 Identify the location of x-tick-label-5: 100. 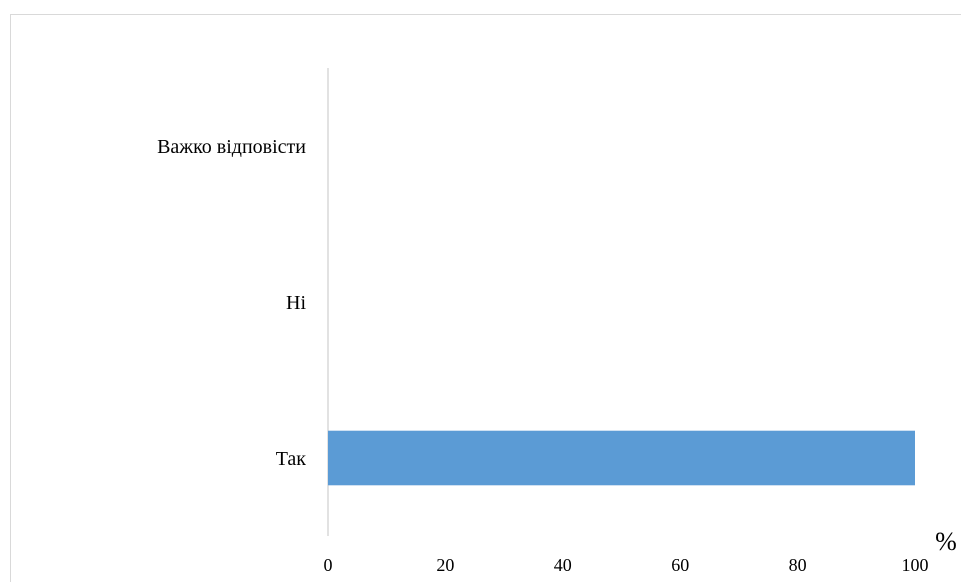
(915, 565).